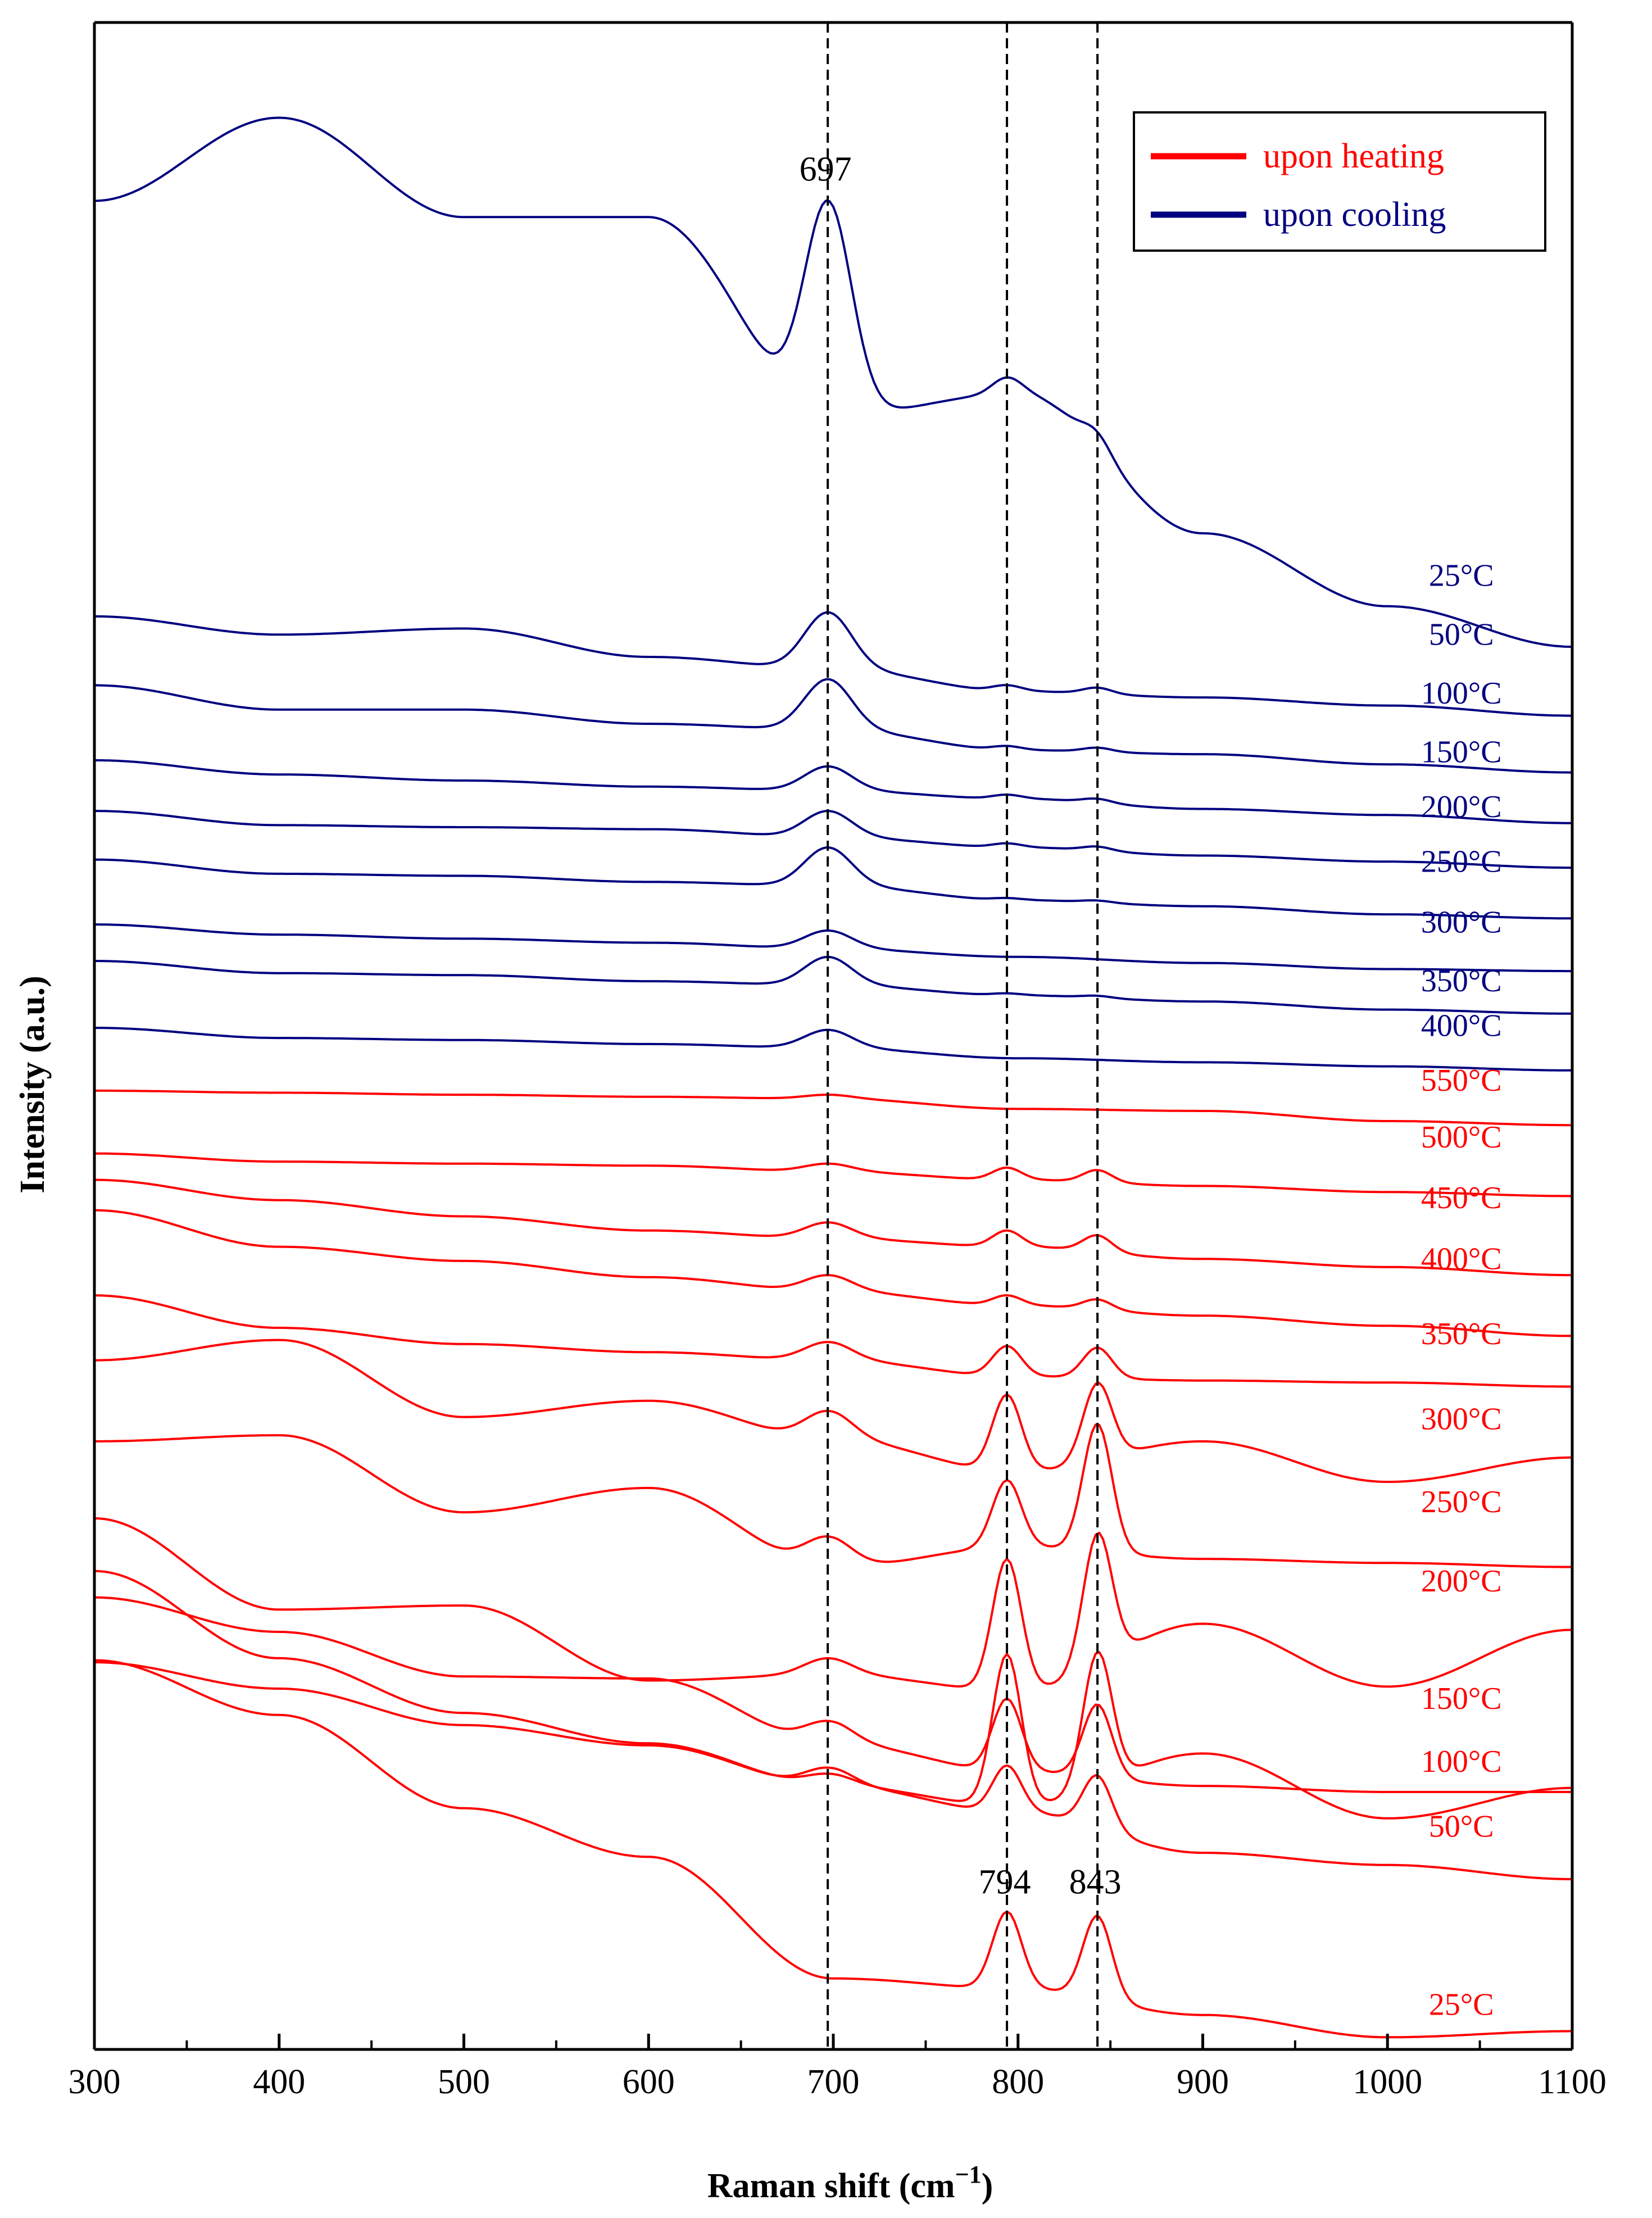 The height and width of the screenshot is (2218, 1652). Describe the element at coordinates (833, 2082) in the screenshot. I see `x-tick-label-700: 700` at that location.